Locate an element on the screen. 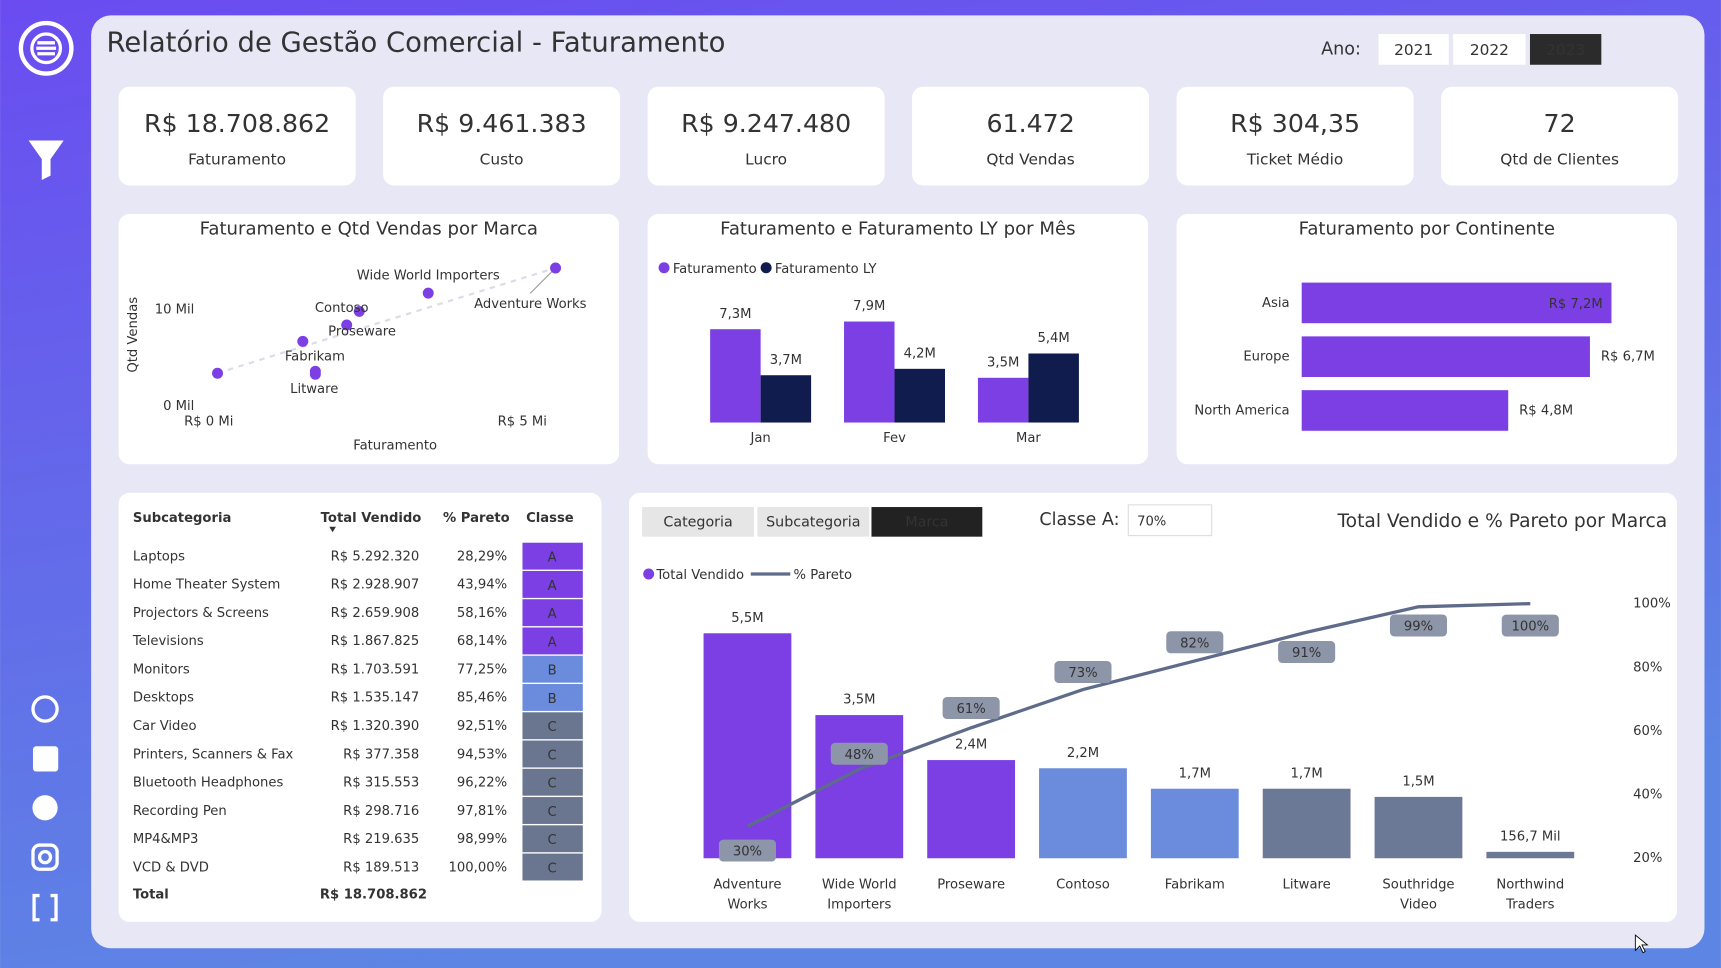  data-label: 1,7M is located at coordinates (1306, 773).